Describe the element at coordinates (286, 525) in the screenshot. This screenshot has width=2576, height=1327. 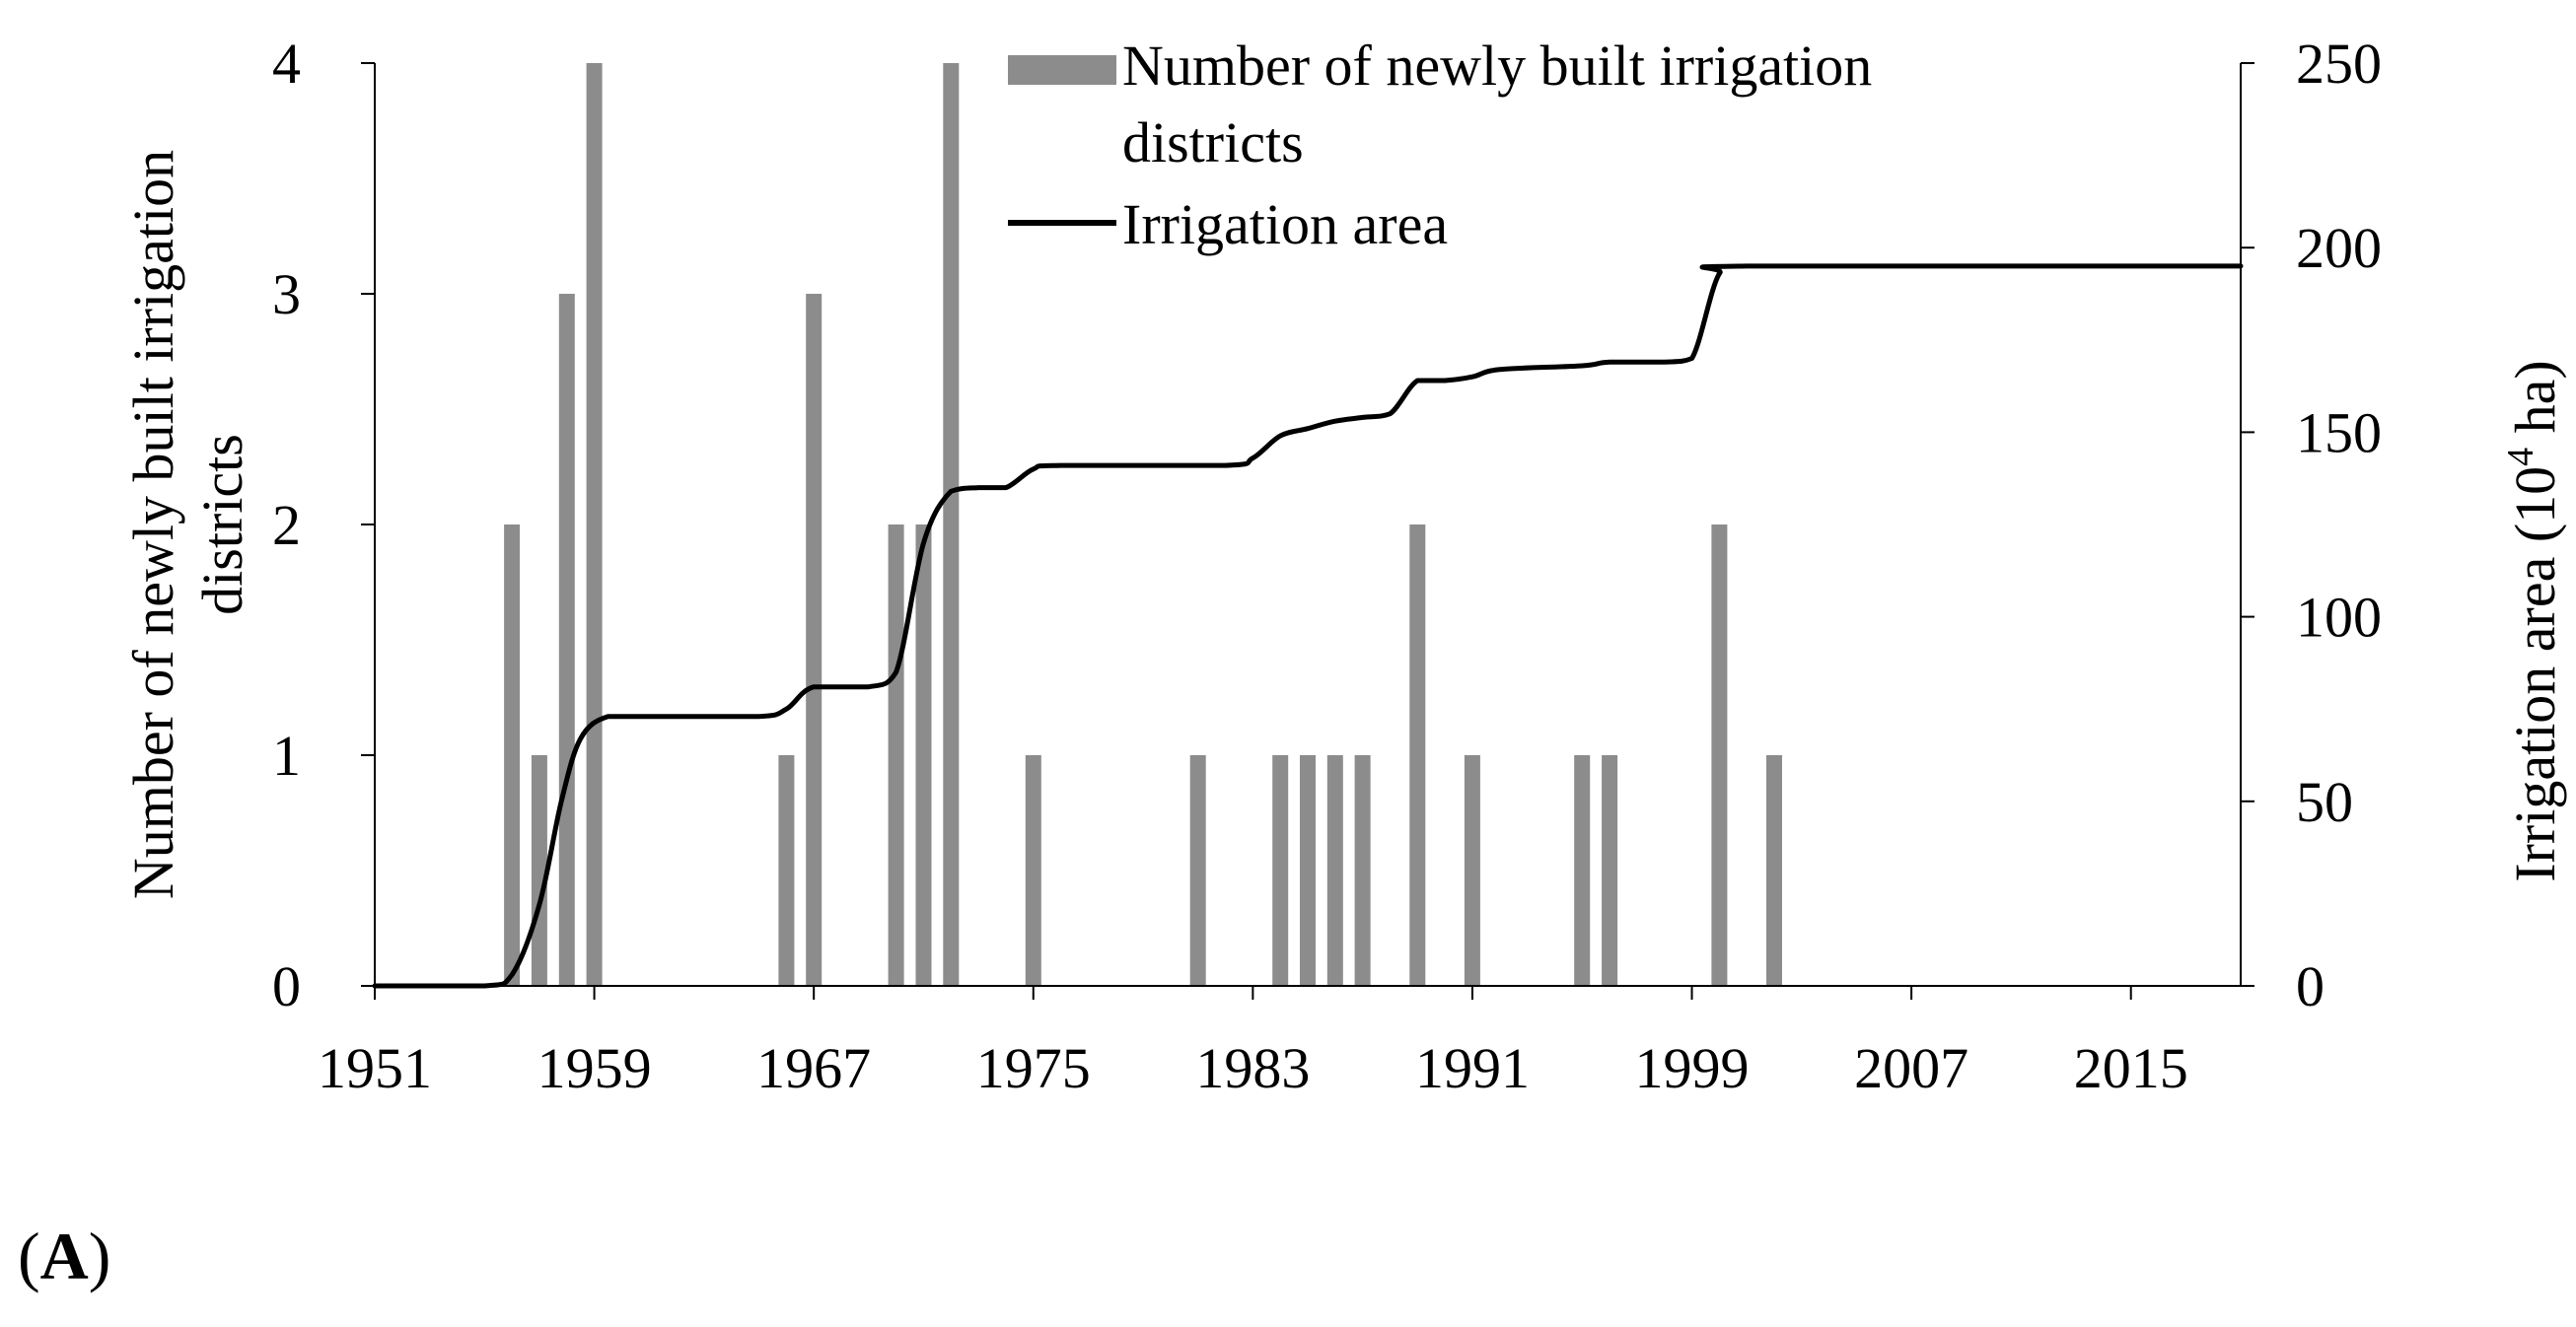
I see `y-left-tick-label: 2` at that location.